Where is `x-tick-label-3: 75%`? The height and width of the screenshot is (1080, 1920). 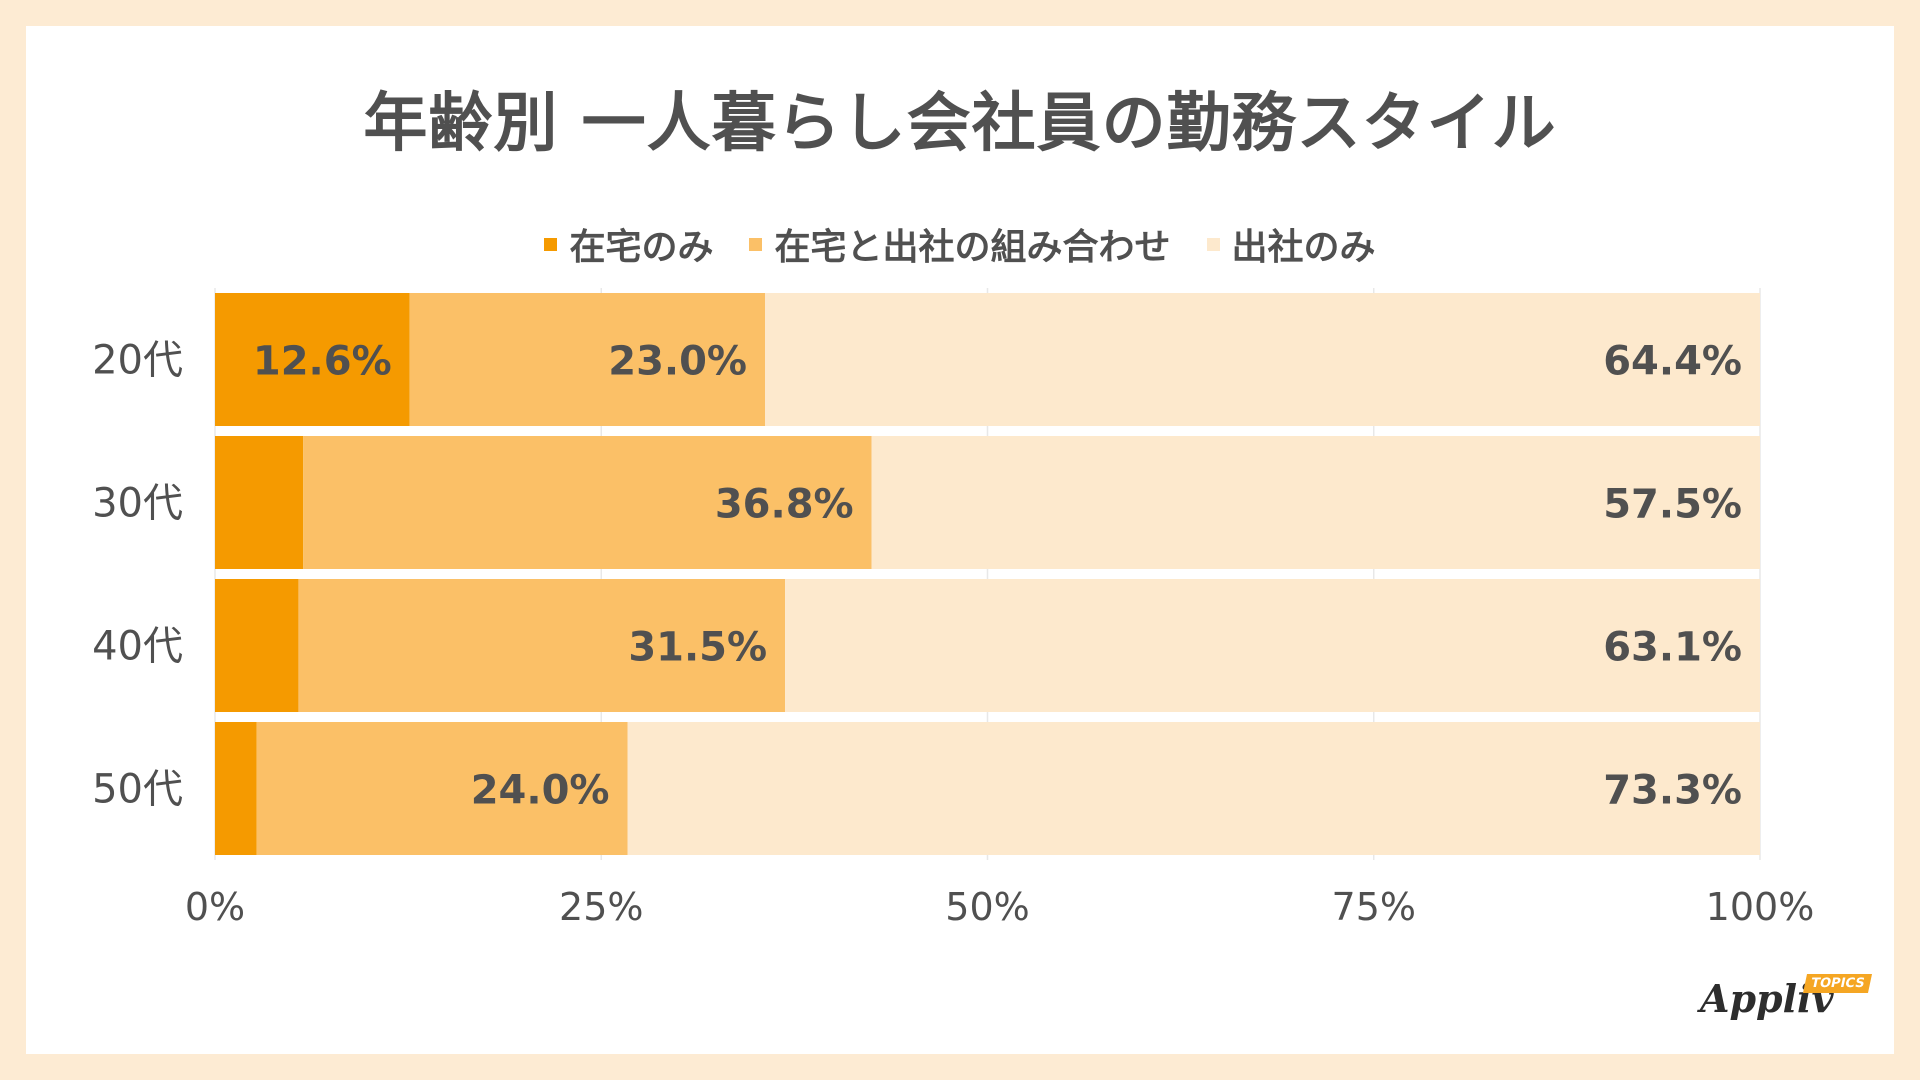 x-tick-label-3: 75% is located at coordinates (1374, 907).